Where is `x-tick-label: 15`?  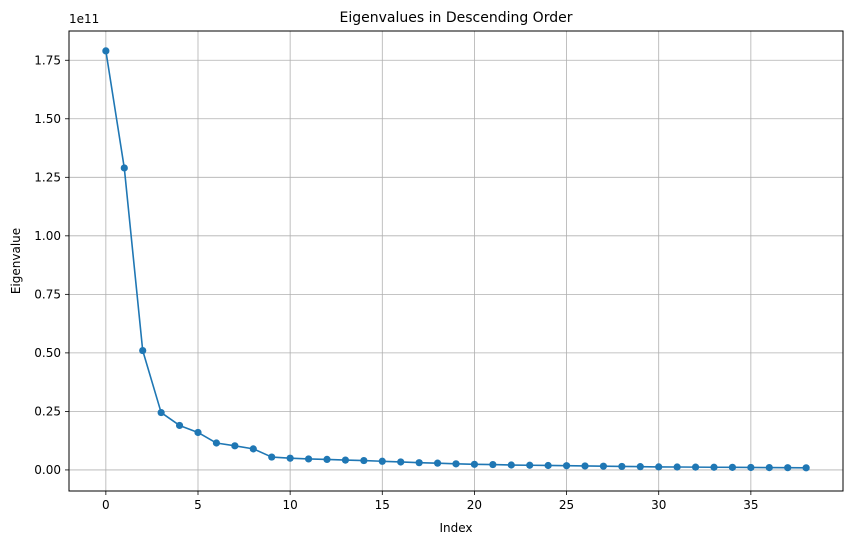
x-tick-label: 15 is located at coordinates (382, 505).